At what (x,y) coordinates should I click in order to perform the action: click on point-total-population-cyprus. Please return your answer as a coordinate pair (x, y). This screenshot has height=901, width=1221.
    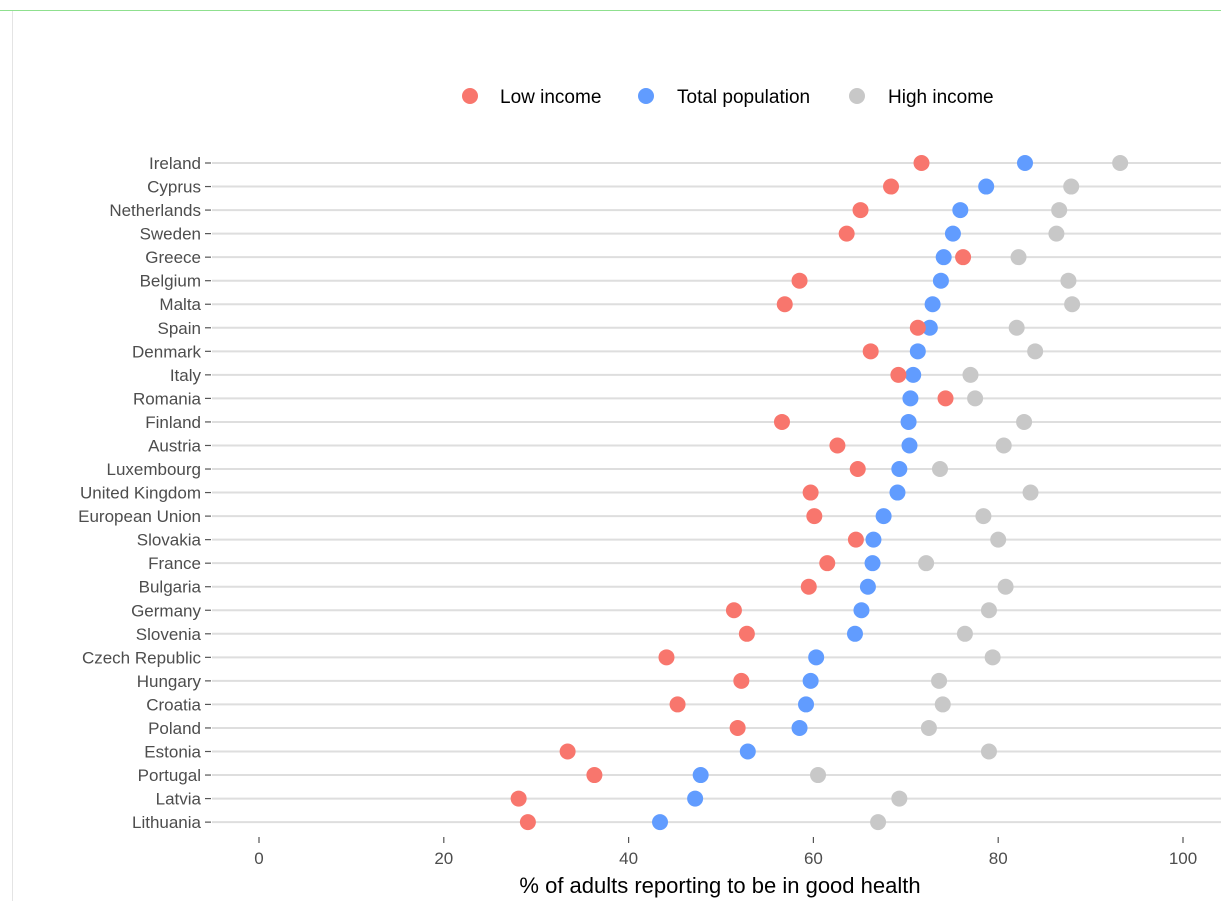
    Looking at the image, I should click on (986, 186).